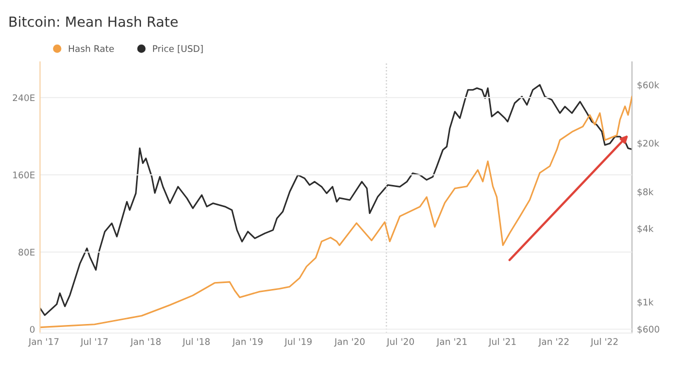  What do you see at coordinates (94, 342) in the screenshot?
I see `x-tick-label: Jul '17` at bounding box center [94, 342].